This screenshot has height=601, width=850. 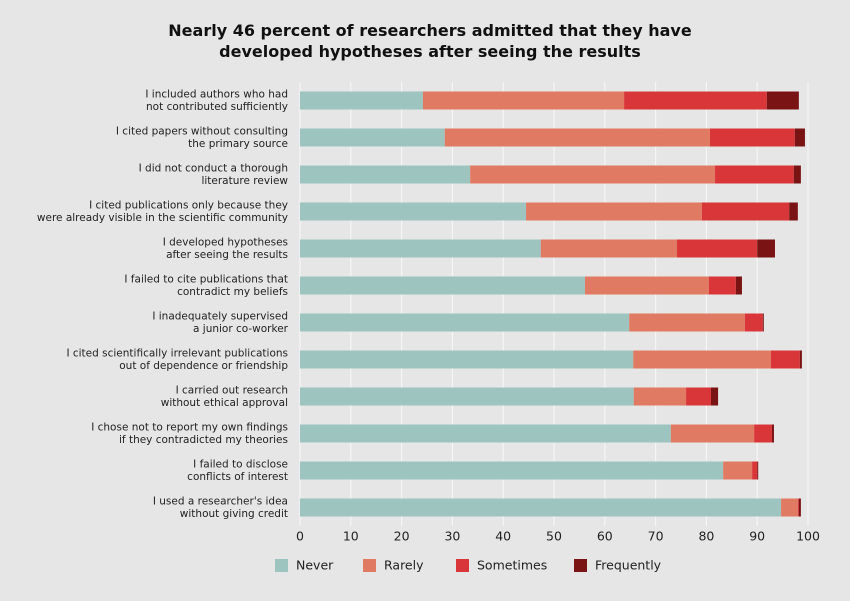 I want to click on x-axis: 0 10 20 30 40 50 60 70 80 90 100, so click(x=558, y=536).